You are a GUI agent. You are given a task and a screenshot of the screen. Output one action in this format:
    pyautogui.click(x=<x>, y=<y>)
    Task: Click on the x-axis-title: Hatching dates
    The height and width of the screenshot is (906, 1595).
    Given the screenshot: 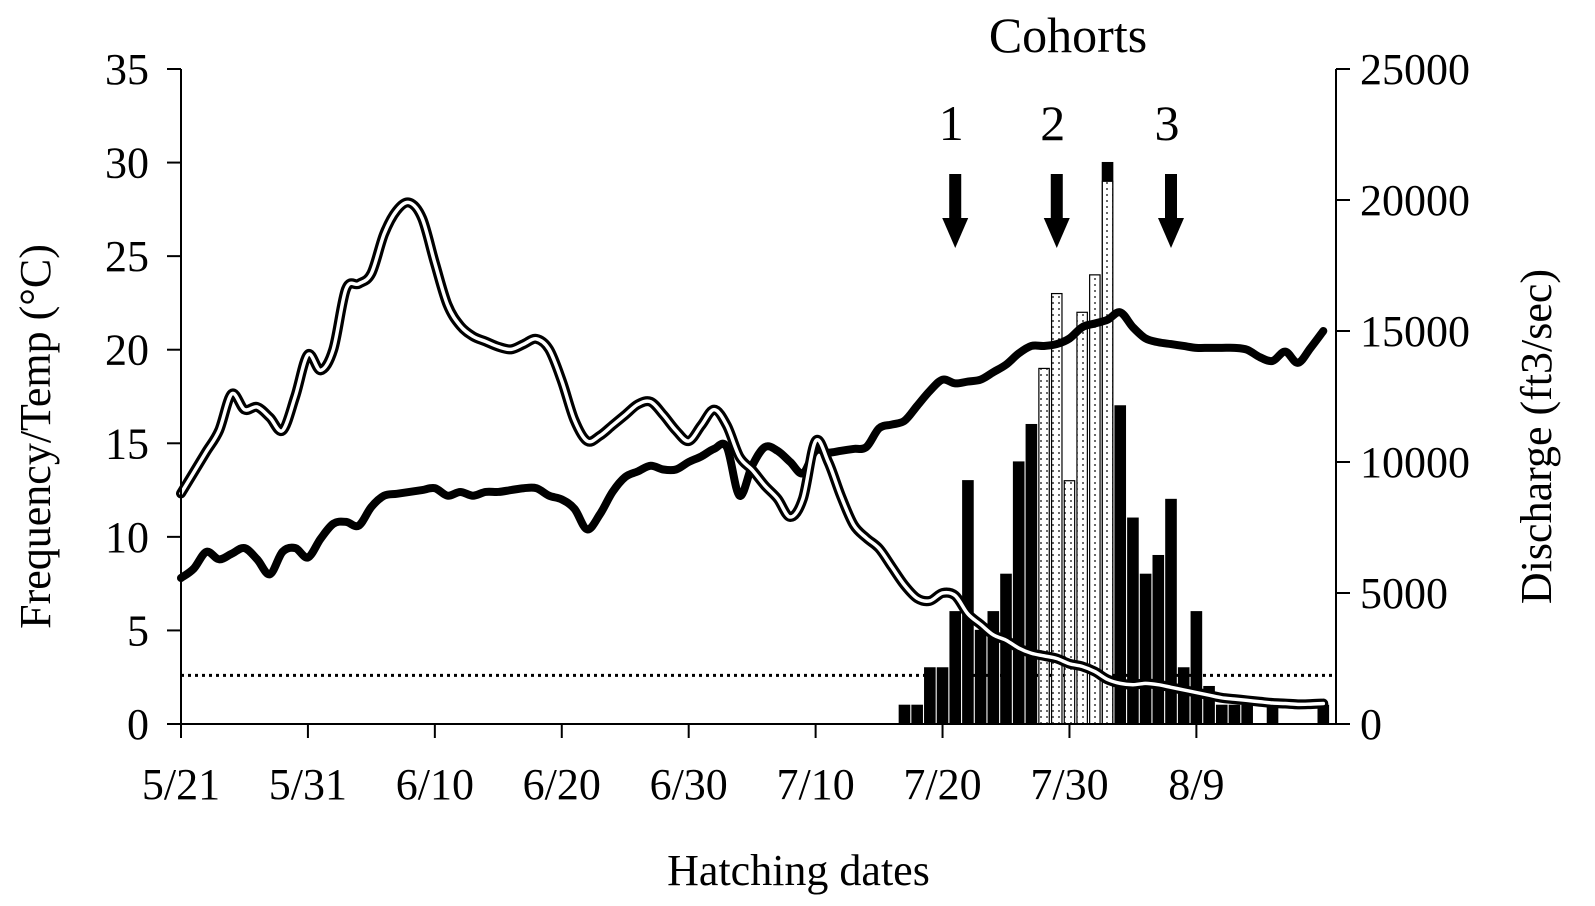 What is the action you would take?
    pyautogui.click(x=798, y=870)
    